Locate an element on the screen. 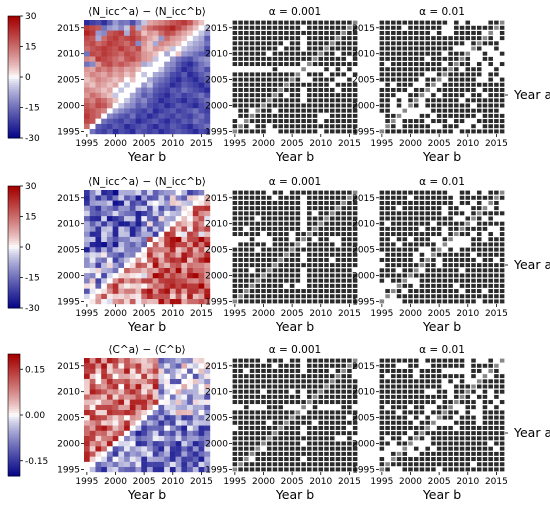  y-axis-label-year-a: Year a is located at coordinates (531, 432).